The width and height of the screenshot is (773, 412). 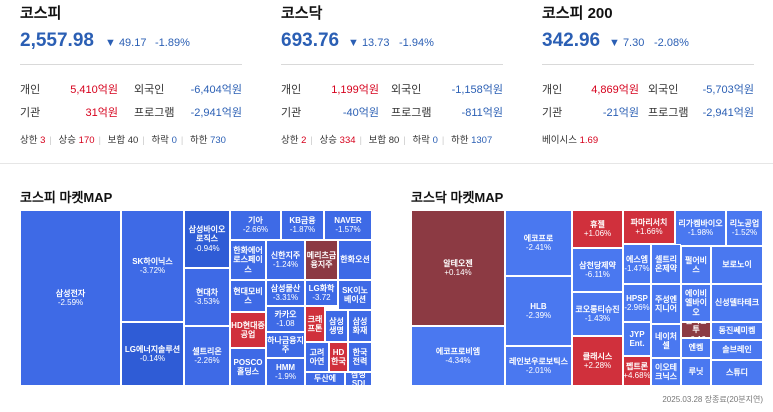 I want to click on tile-change: -0.94%, so click(x=207, y=248).